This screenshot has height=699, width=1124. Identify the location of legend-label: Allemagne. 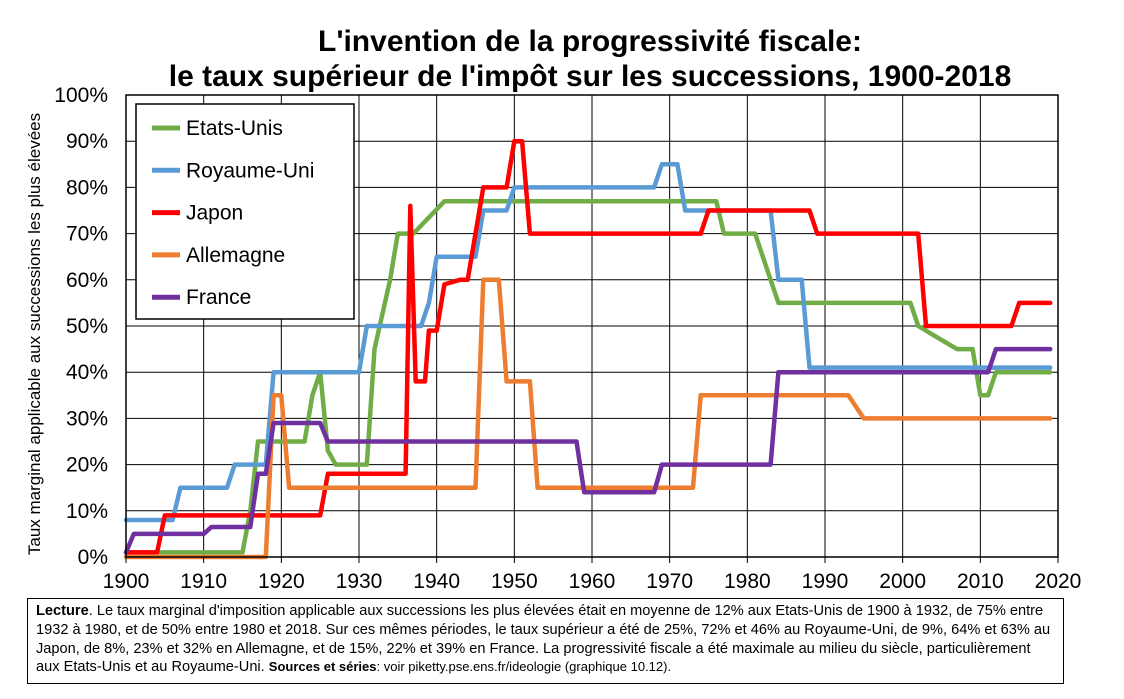
(235, 255).